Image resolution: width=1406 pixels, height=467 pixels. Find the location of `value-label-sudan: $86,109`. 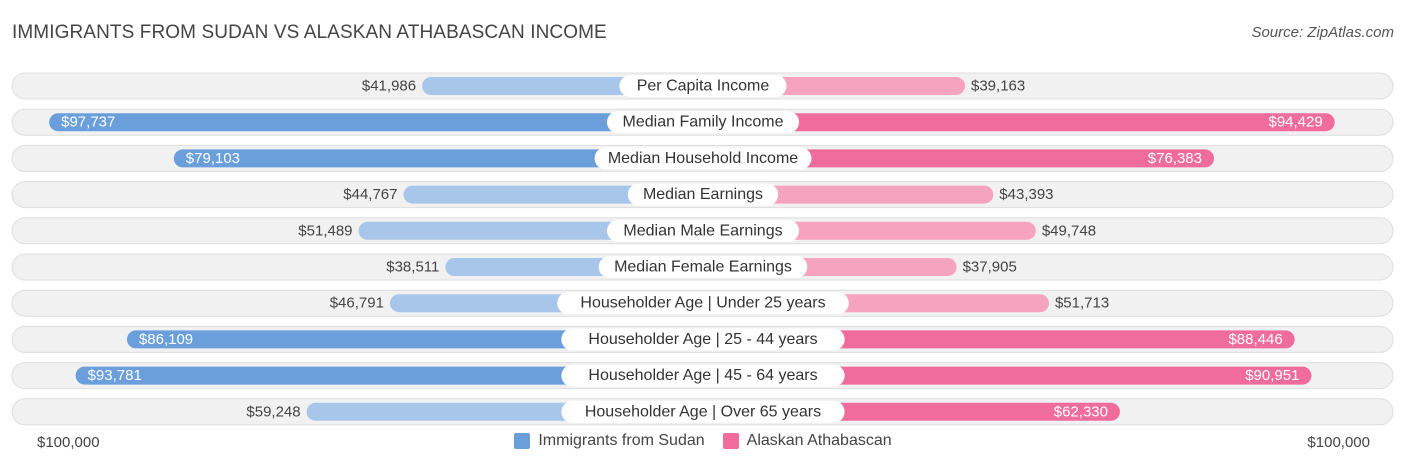

value-label-sudan: $86,109 is located at coordinates (166, 339).